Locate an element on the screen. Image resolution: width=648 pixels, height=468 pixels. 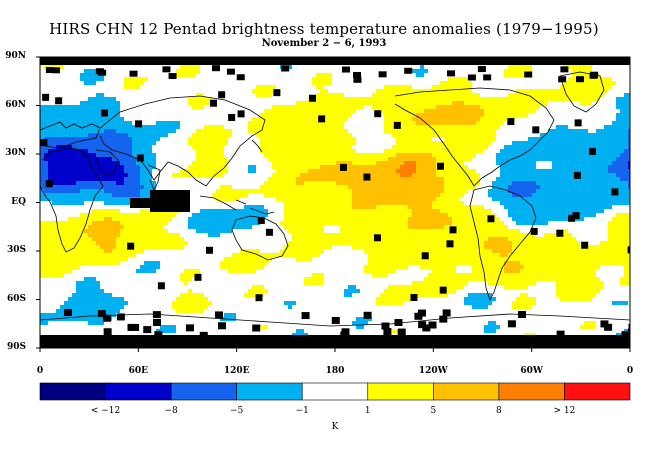
colorbar is located at coordinates (335, 391).